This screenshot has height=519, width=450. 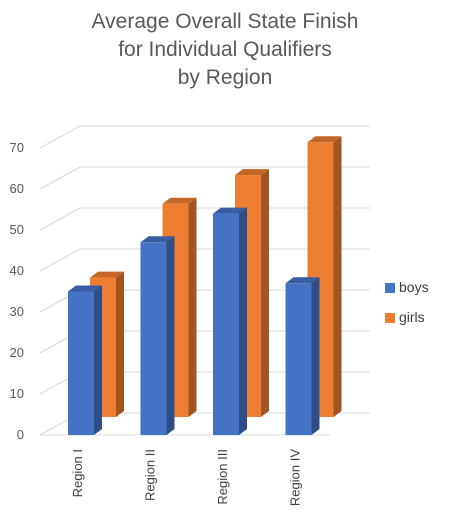 What do you see at coordinates (407, 302) in the screenshot?
I see `legend: boys girls` at bounding box center [407, 302].